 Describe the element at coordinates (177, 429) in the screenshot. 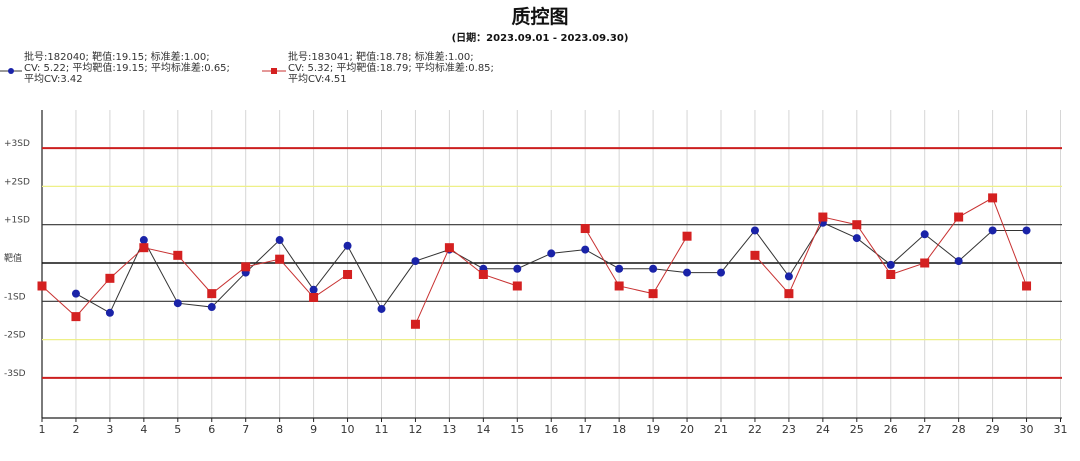

I see `x-tick-label: 5` at that location.